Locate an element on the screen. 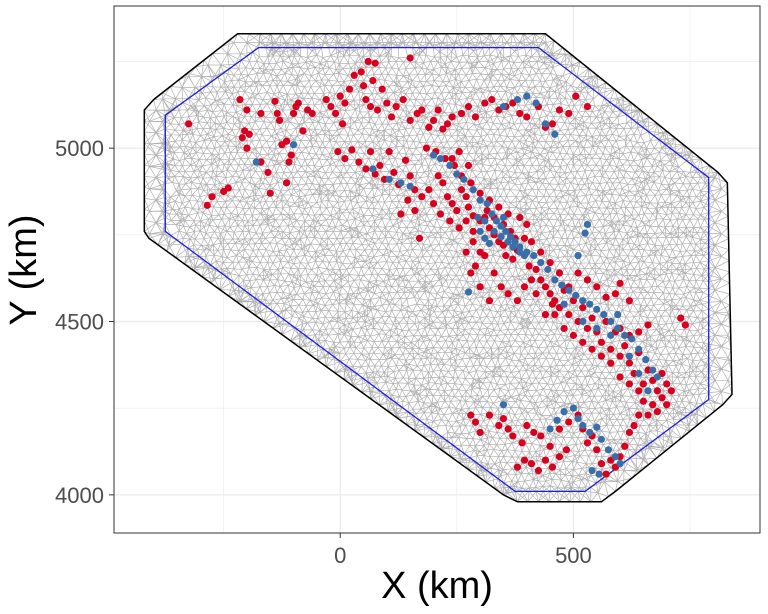 This screenshot has height=614, width=768. x-axis-title: X (km) is located at coordinates (437, 586).